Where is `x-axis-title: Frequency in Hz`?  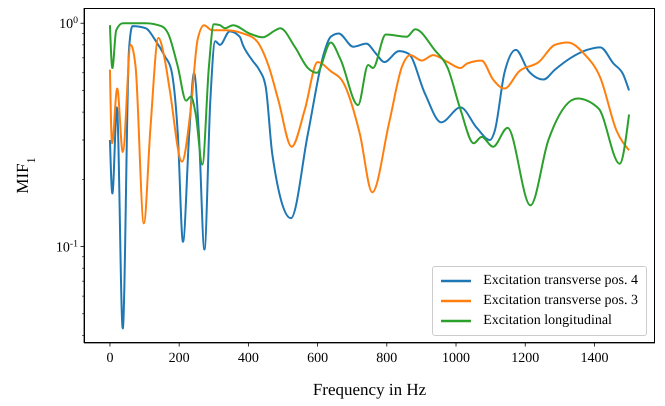
x-axis-title: Frequency in Hz is located at coordinates (369, 389).